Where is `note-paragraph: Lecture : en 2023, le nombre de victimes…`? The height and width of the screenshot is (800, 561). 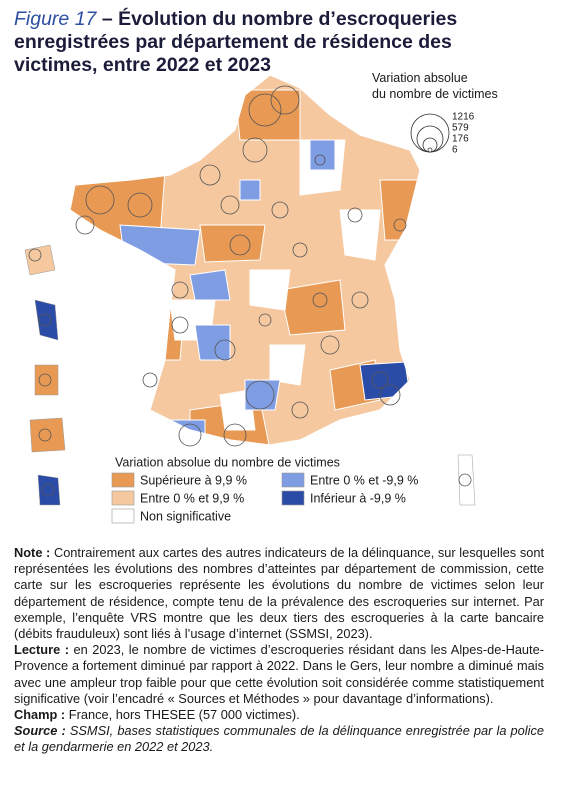
note-paragraph: Lecture : en 2023, le nombre de victimes… is located at coordinates (279, 674).